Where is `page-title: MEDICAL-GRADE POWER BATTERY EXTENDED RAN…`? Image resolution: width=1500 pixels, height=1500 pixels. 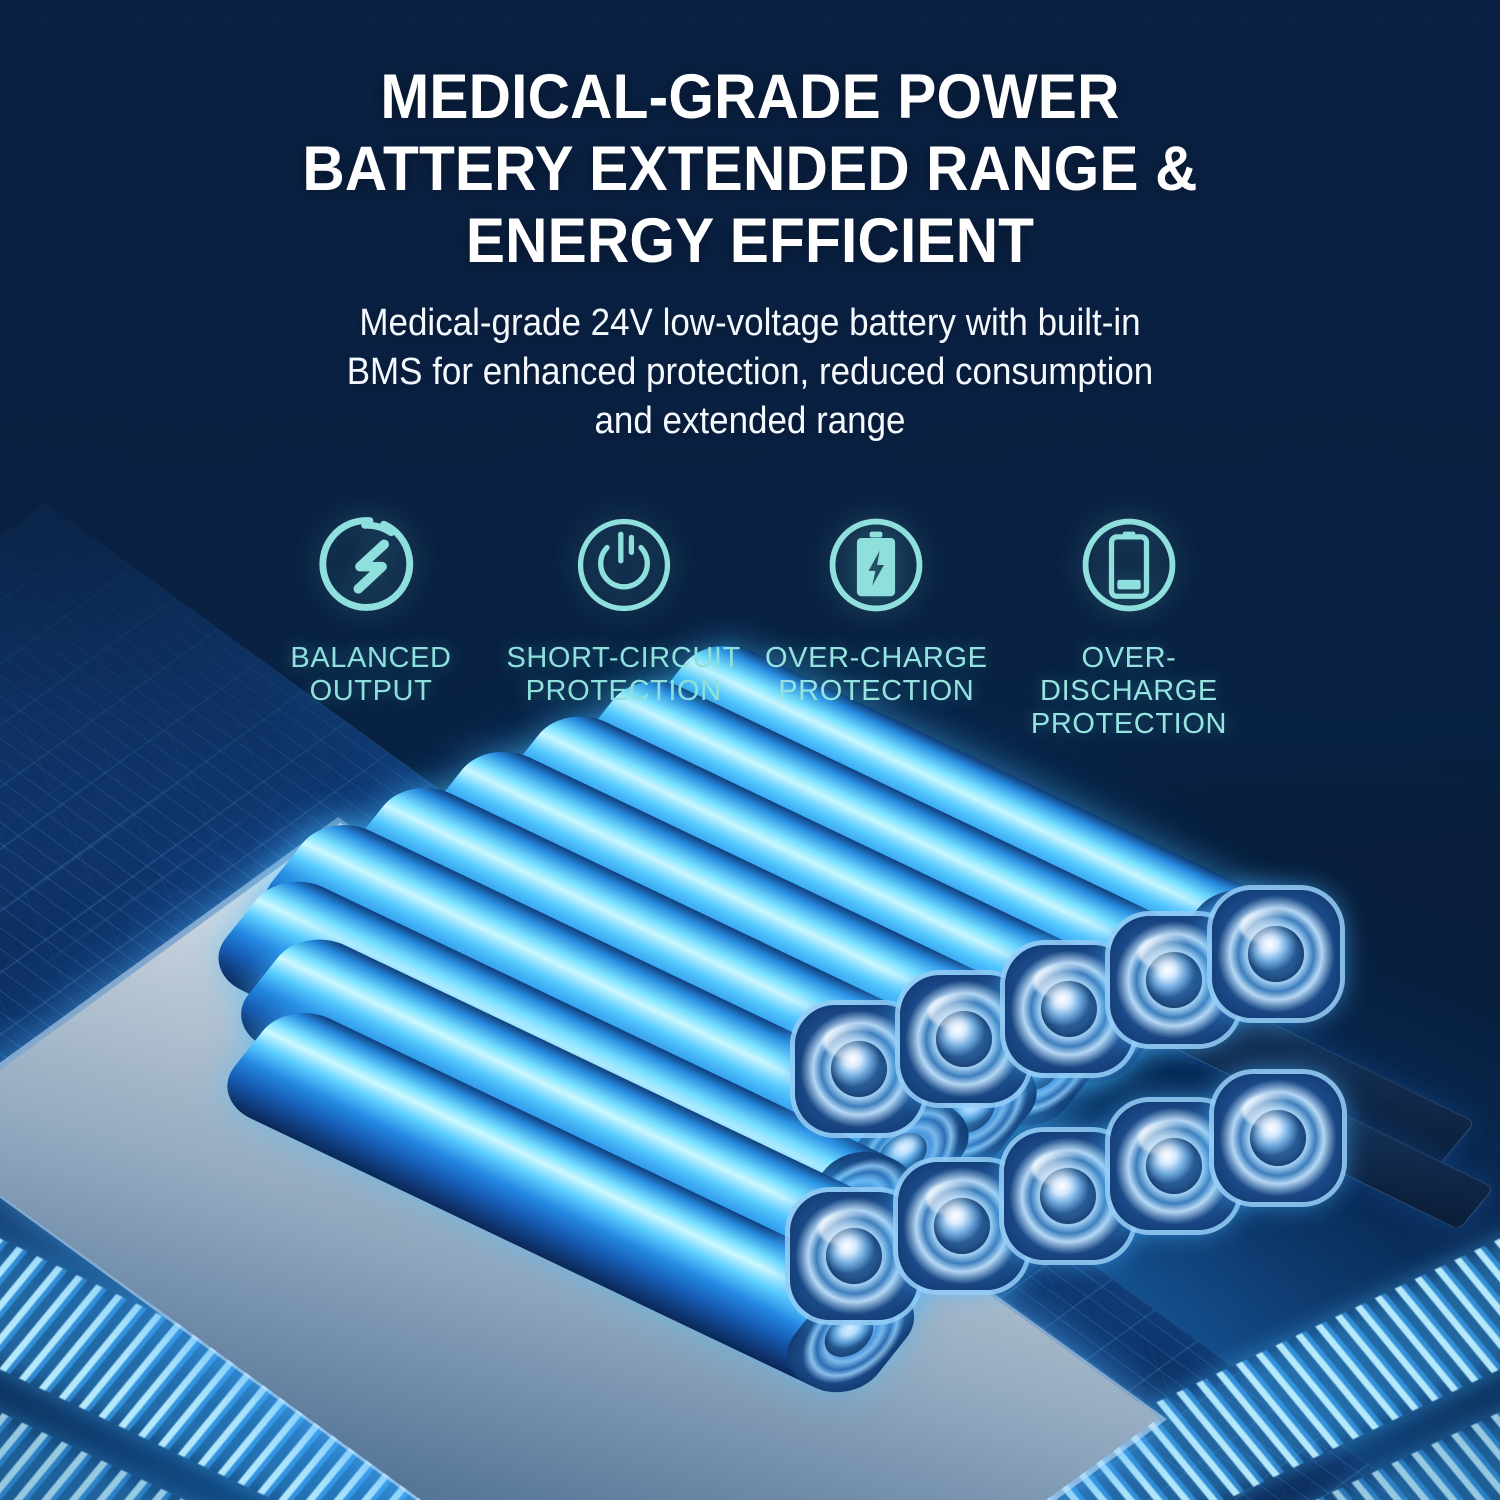
page-title: MEDICAL-GRADE POWER BATTERY EXTENDED RAN… is located at coordinates (750, 169).